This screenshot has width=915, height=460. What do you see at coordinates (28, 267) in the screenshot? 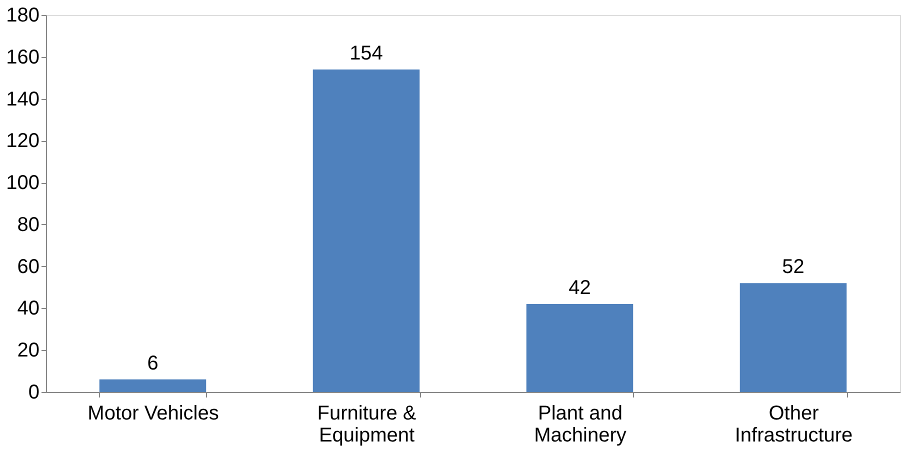
I see `y-tick-label: 60` at bounding box center [28, 267].